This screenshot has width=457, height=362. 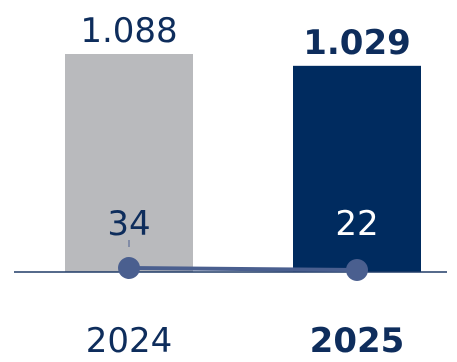 I want to click on x-tick-label-2024: 2024, so click(x=129, y=341).